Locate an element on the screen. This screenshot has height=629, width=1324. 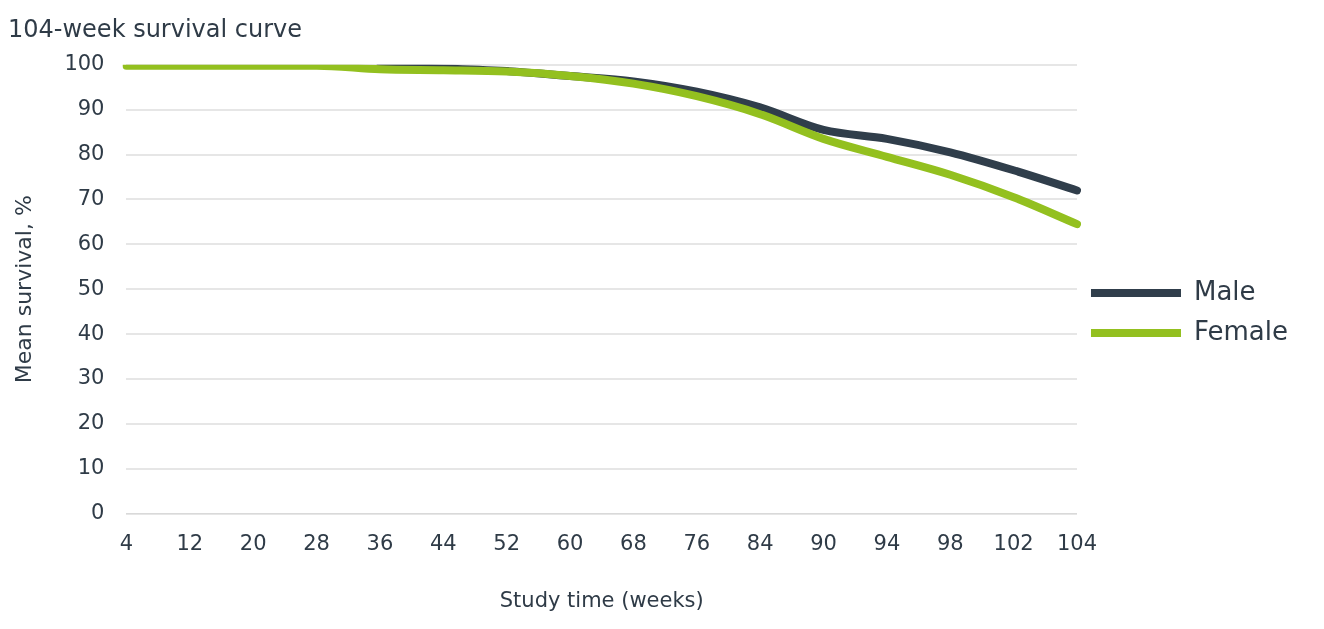
x-tick-label: 60 is located at coordinates (570, 542).